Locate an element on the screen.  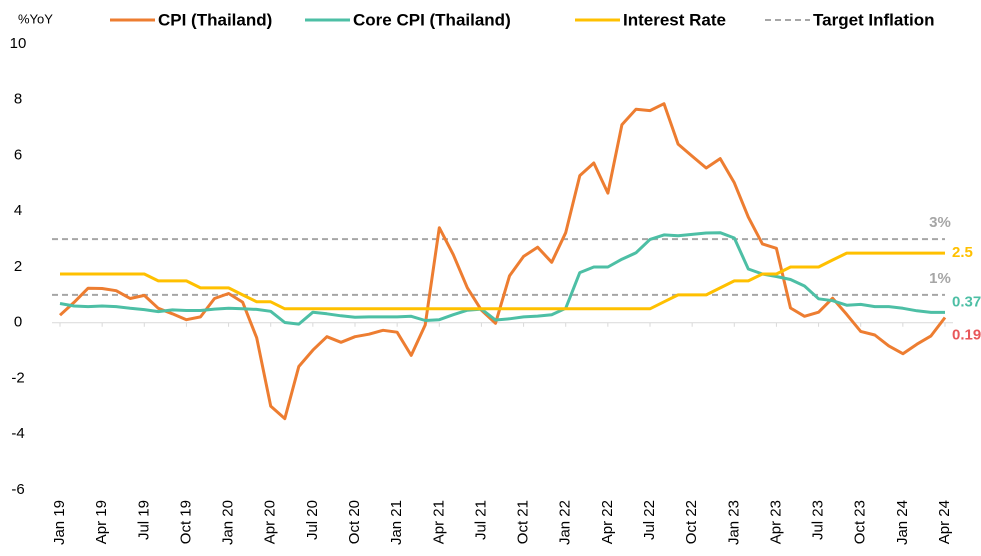
x-tick-label: Jan 20 is located at coordinates (228, 522).